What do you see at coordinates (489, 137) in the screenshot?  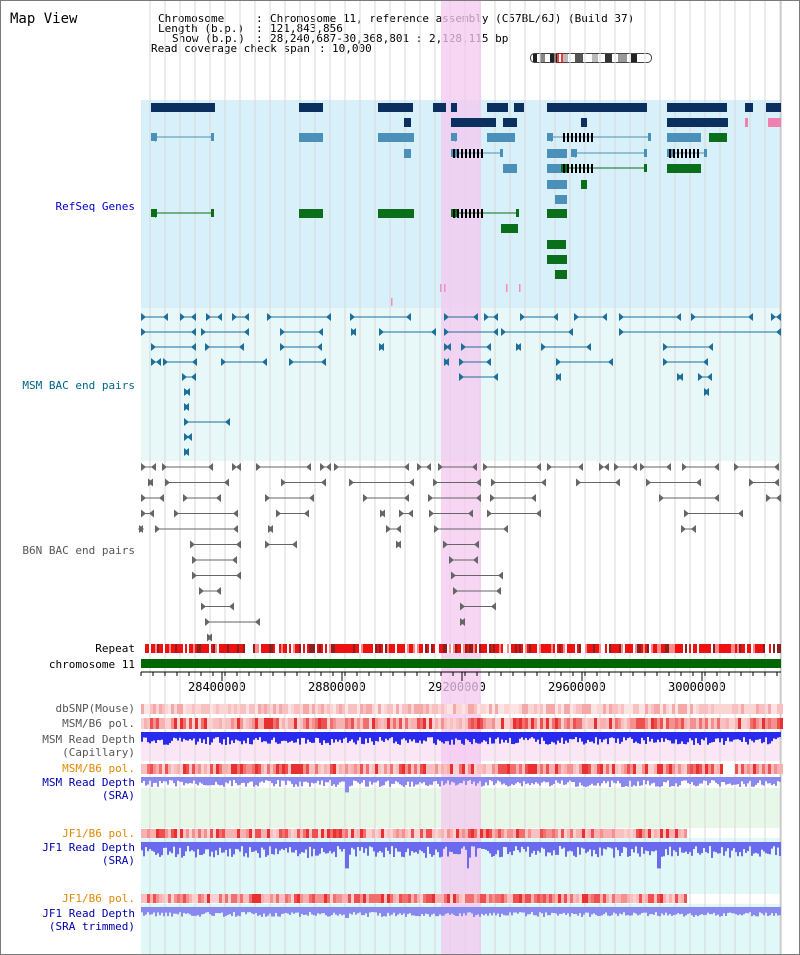 I see `gene-arrow` at bounding box center [489, 137].